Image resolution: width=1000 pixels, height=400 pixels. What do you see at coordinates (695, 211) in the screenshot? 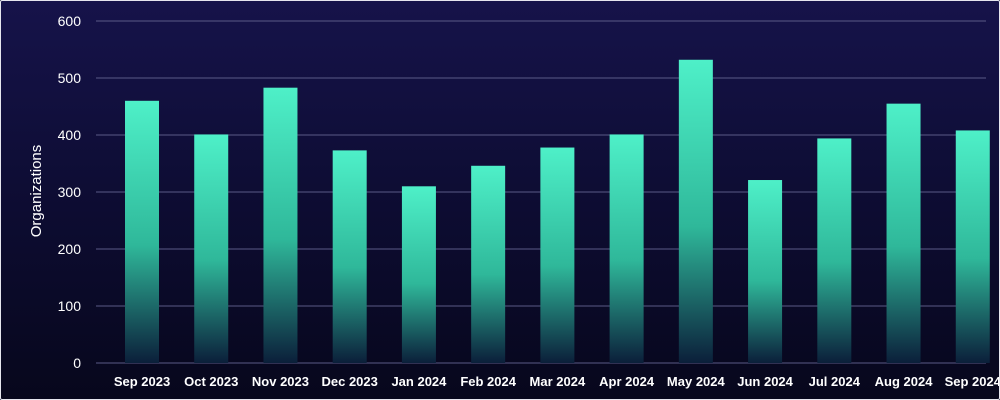
I see `bar-may-2024` at bounding box center [695, 211].